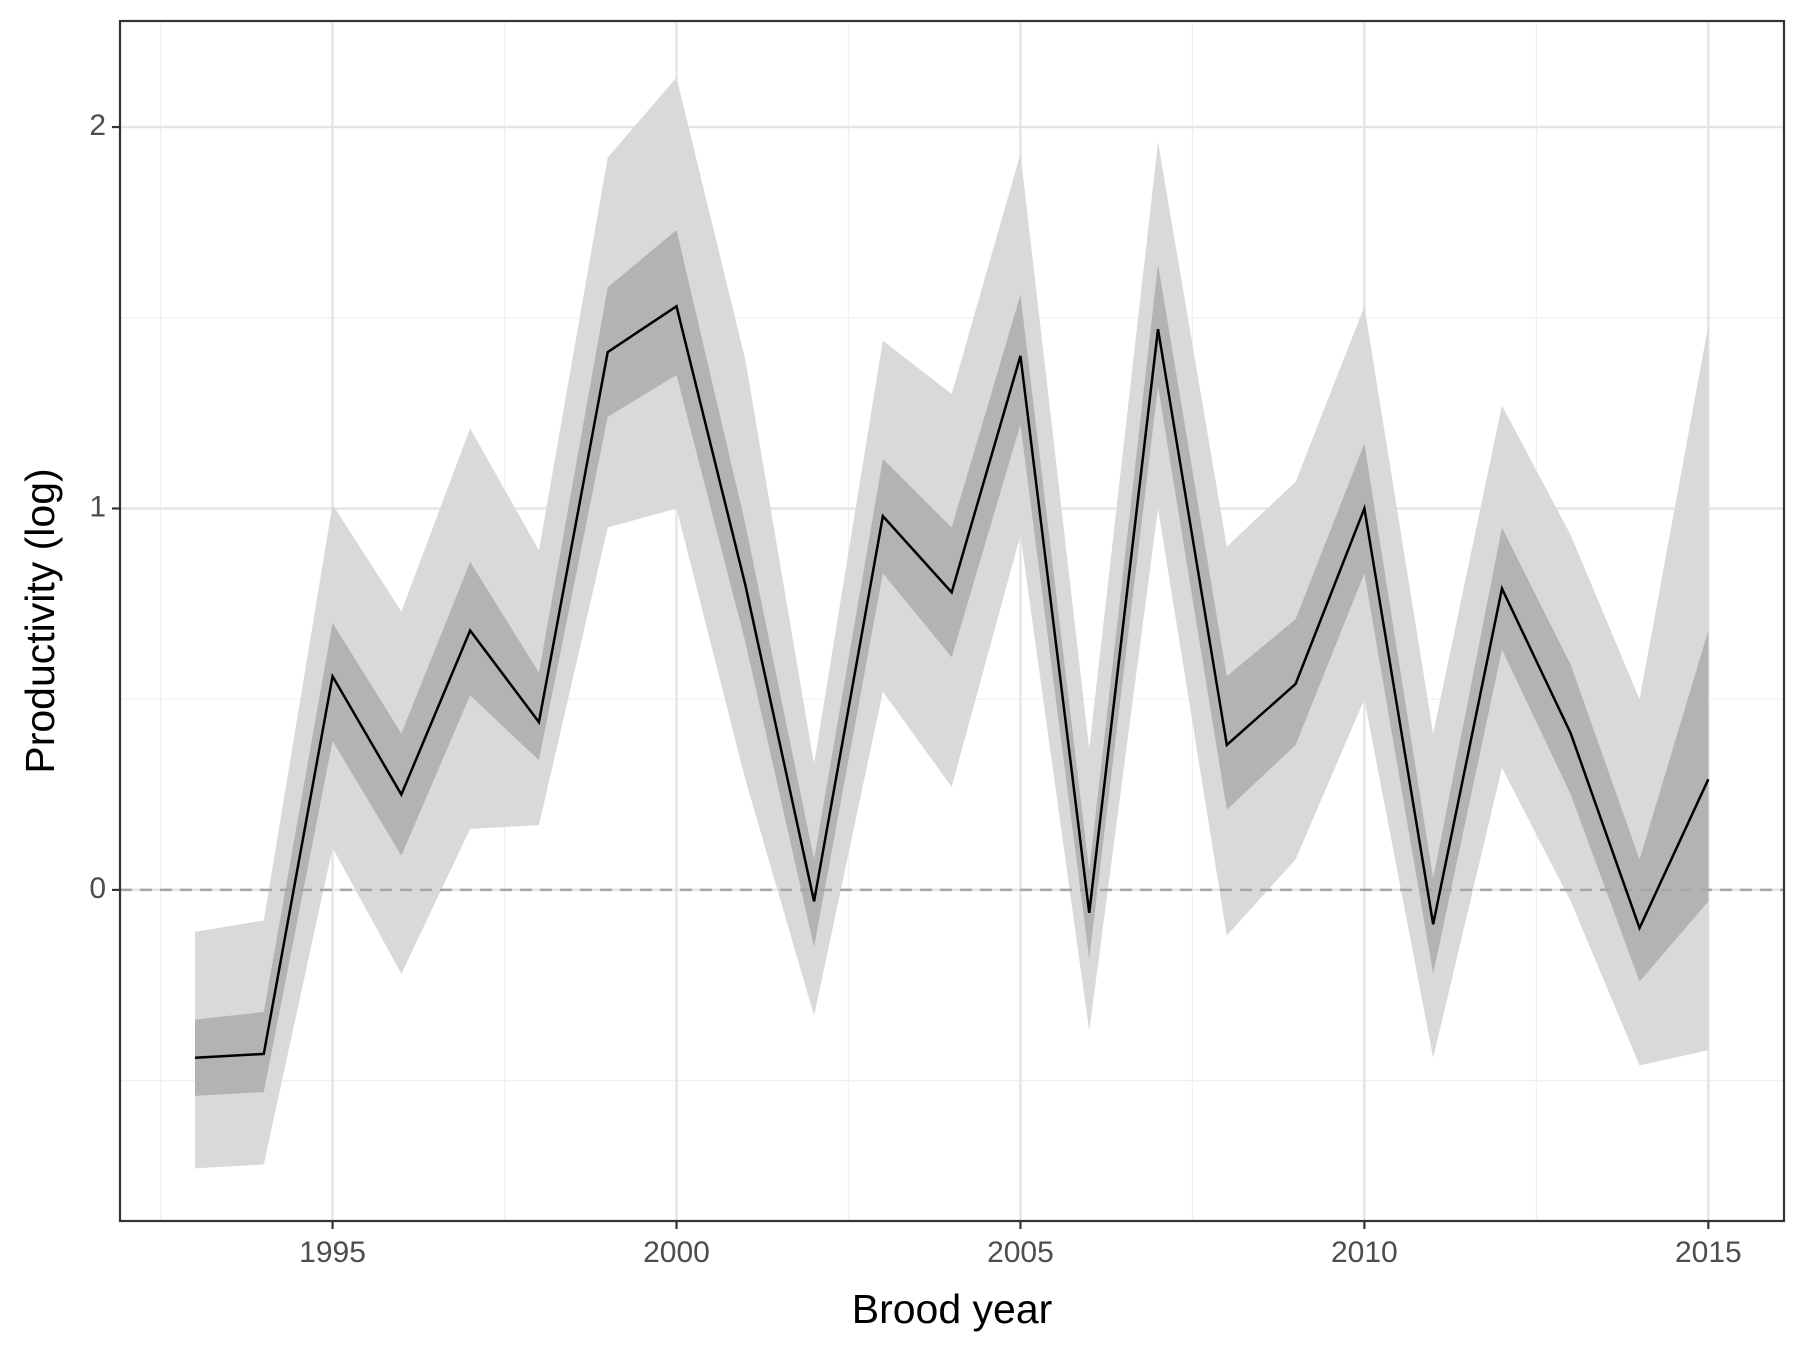 This screenshot has height=1350, width=1800. Describe the element at coordinates (40, 620) in the screenshot. I see `y-axis-title: Productivity (log)` at that location.